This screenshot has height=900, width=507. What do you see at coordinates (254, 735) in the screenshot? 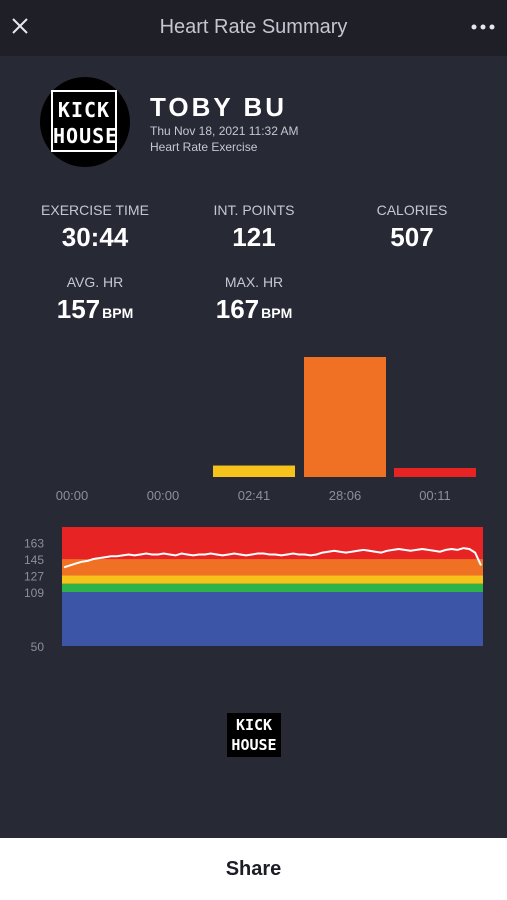
I see `footer-logo: KICK HOUSE` at bounding box center [254, 735].